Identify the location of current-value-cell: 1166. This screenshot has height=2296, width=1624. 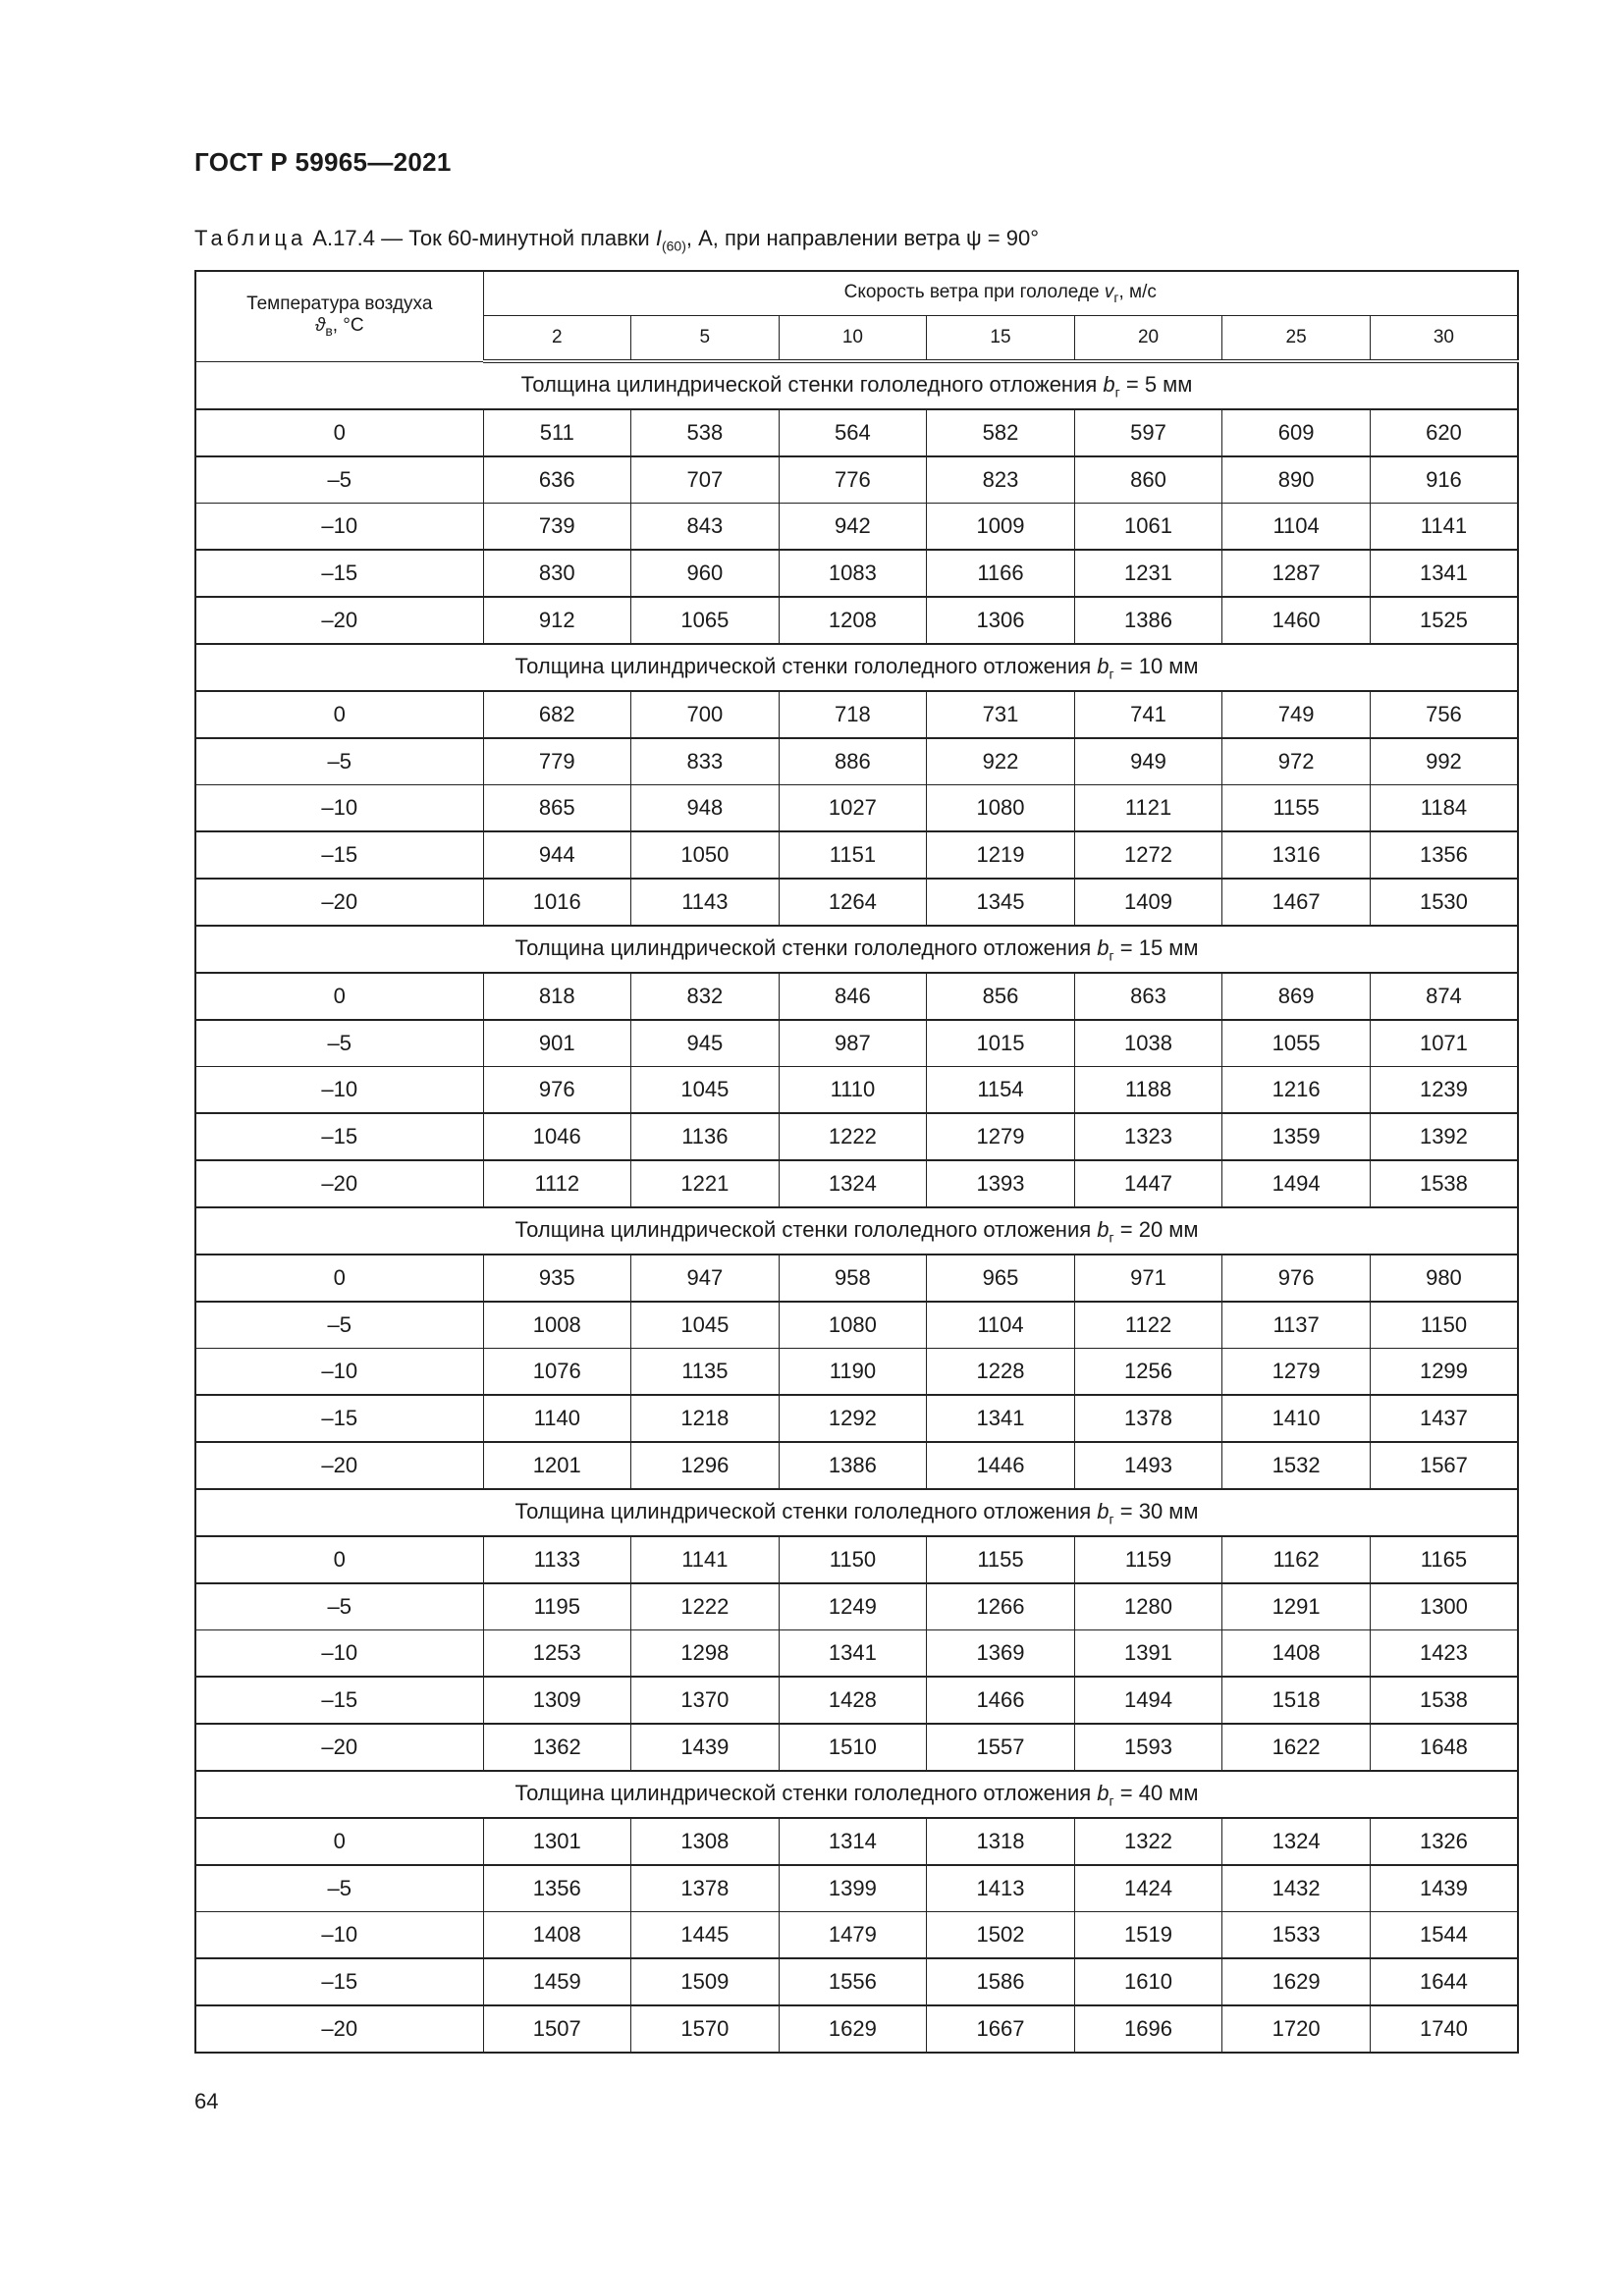
(1000, 573).